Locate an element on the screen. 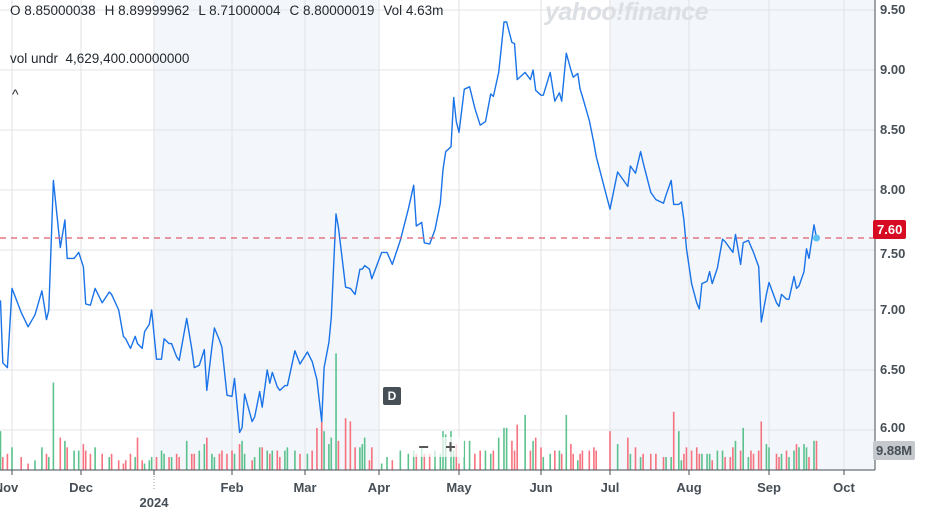 The image size is (936, 516). zoom-in-button: + is located at coordinates (450, 446).